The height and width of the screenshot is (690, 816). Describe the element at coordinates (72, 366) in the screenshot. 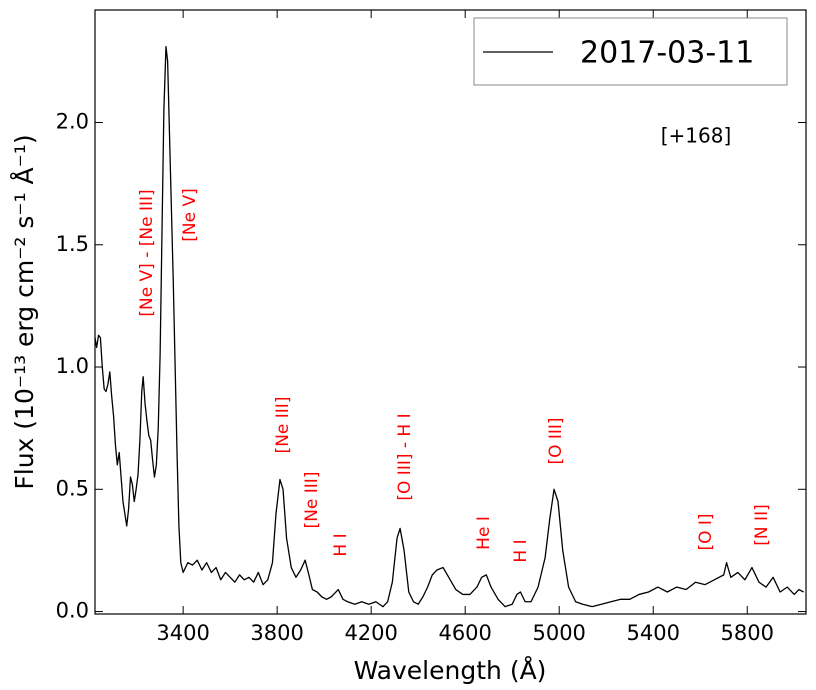

I see `y-tick-label: 1.0` at that location.